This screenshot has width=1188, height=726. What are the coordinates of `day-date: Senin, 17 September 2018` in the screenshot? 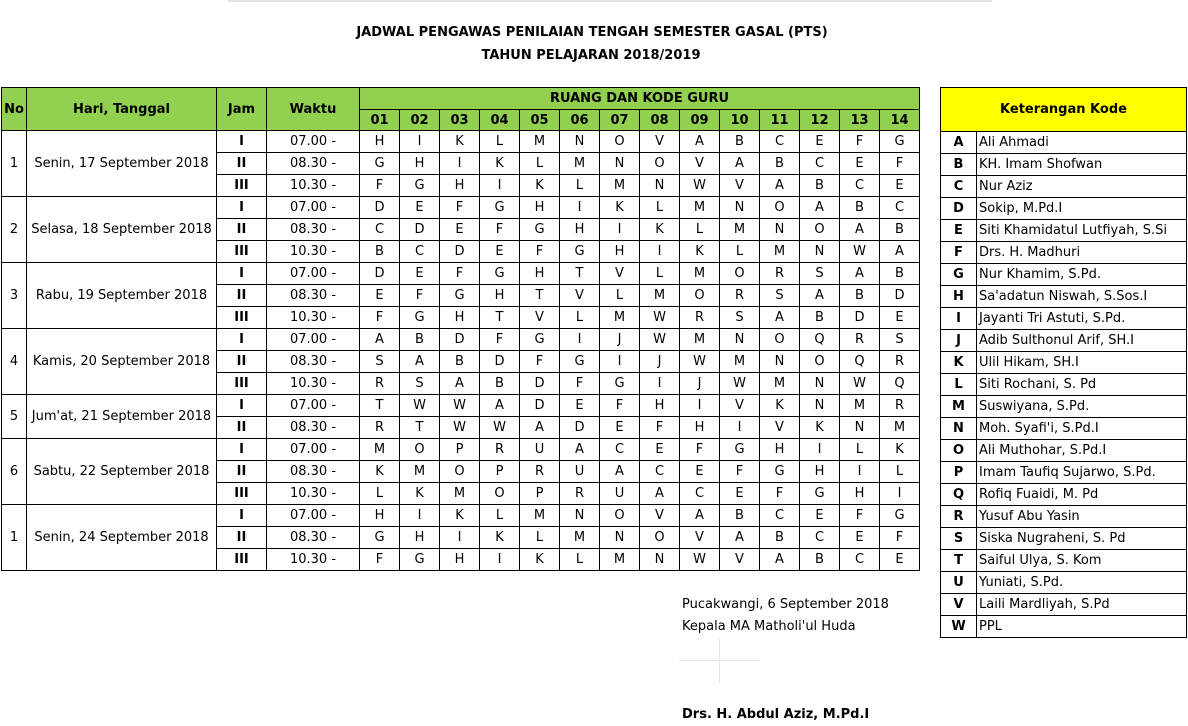 It's located at (121, 163).